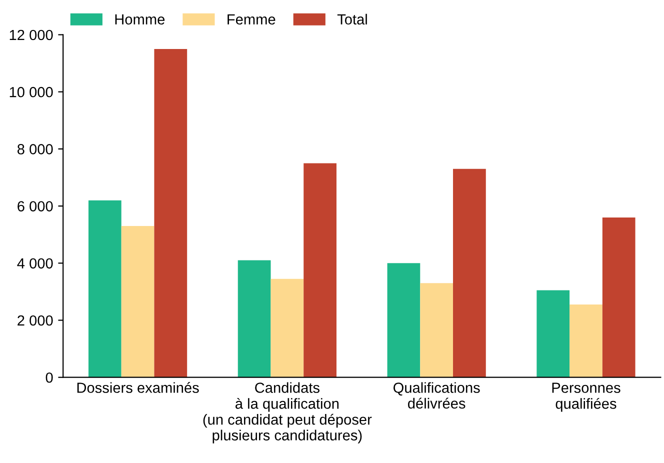  Describe the element at coordinates (586, 397) in the screenshot. I see `x-tick-label: Personnes qualifiées` at that location.